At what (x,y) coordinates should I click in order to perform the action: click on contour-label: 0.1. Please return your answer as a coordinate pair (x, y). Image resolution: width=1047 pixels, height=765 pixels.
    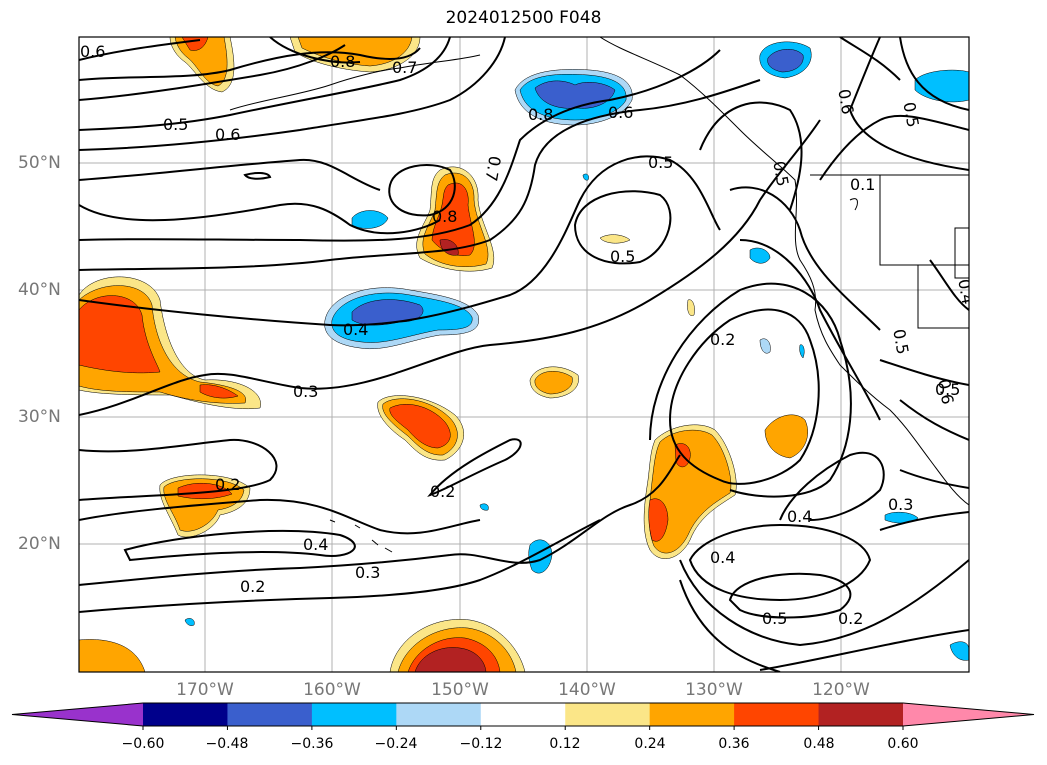
    Looking at the image, I should click on (862, 184).